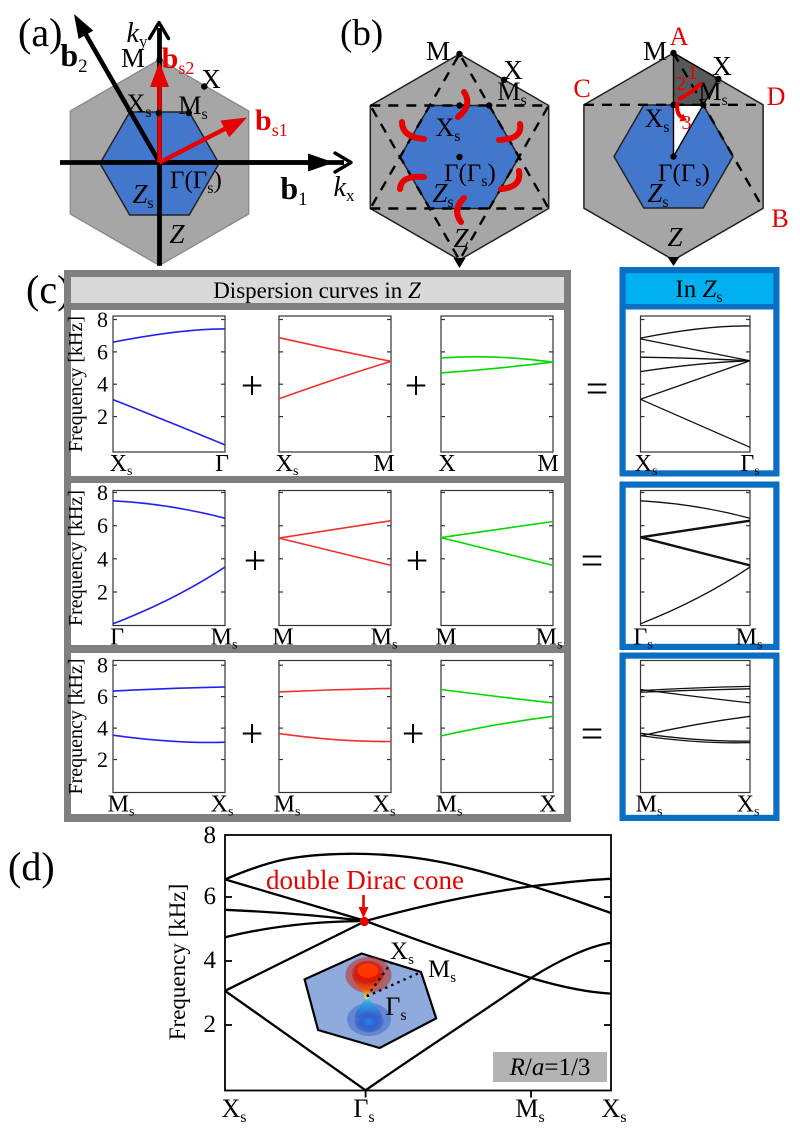 The image size is (800, 1135). I want to click on svg-text: Dispersion curves in Z, so click(317, 290).